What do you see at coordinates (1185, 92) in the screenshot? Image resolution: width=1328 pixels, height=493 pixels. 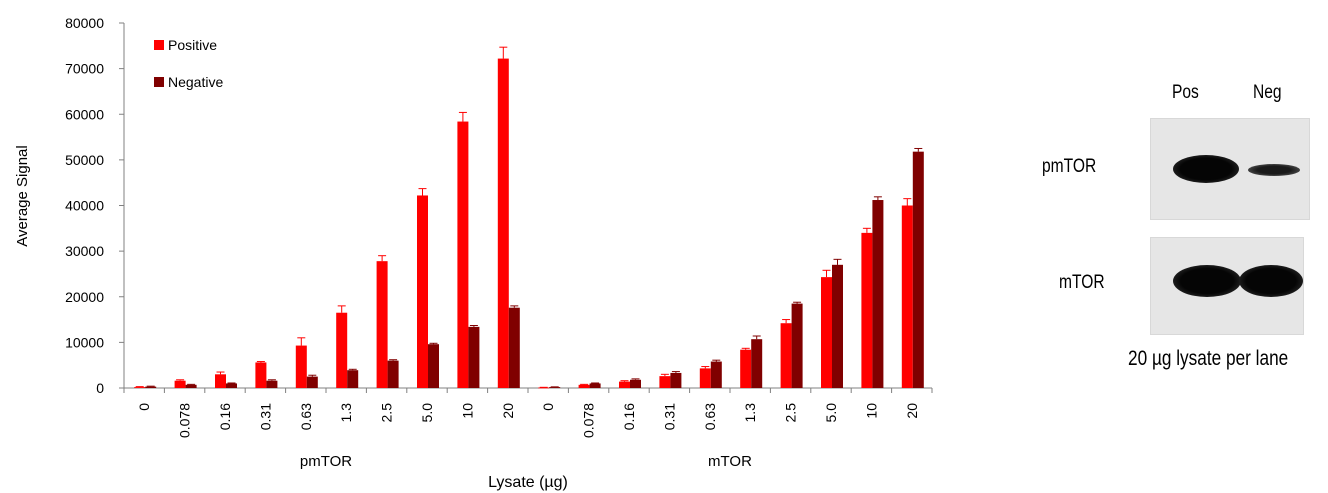 I see `blot-column-pos: Pos` at bounding box center [1185, 92].